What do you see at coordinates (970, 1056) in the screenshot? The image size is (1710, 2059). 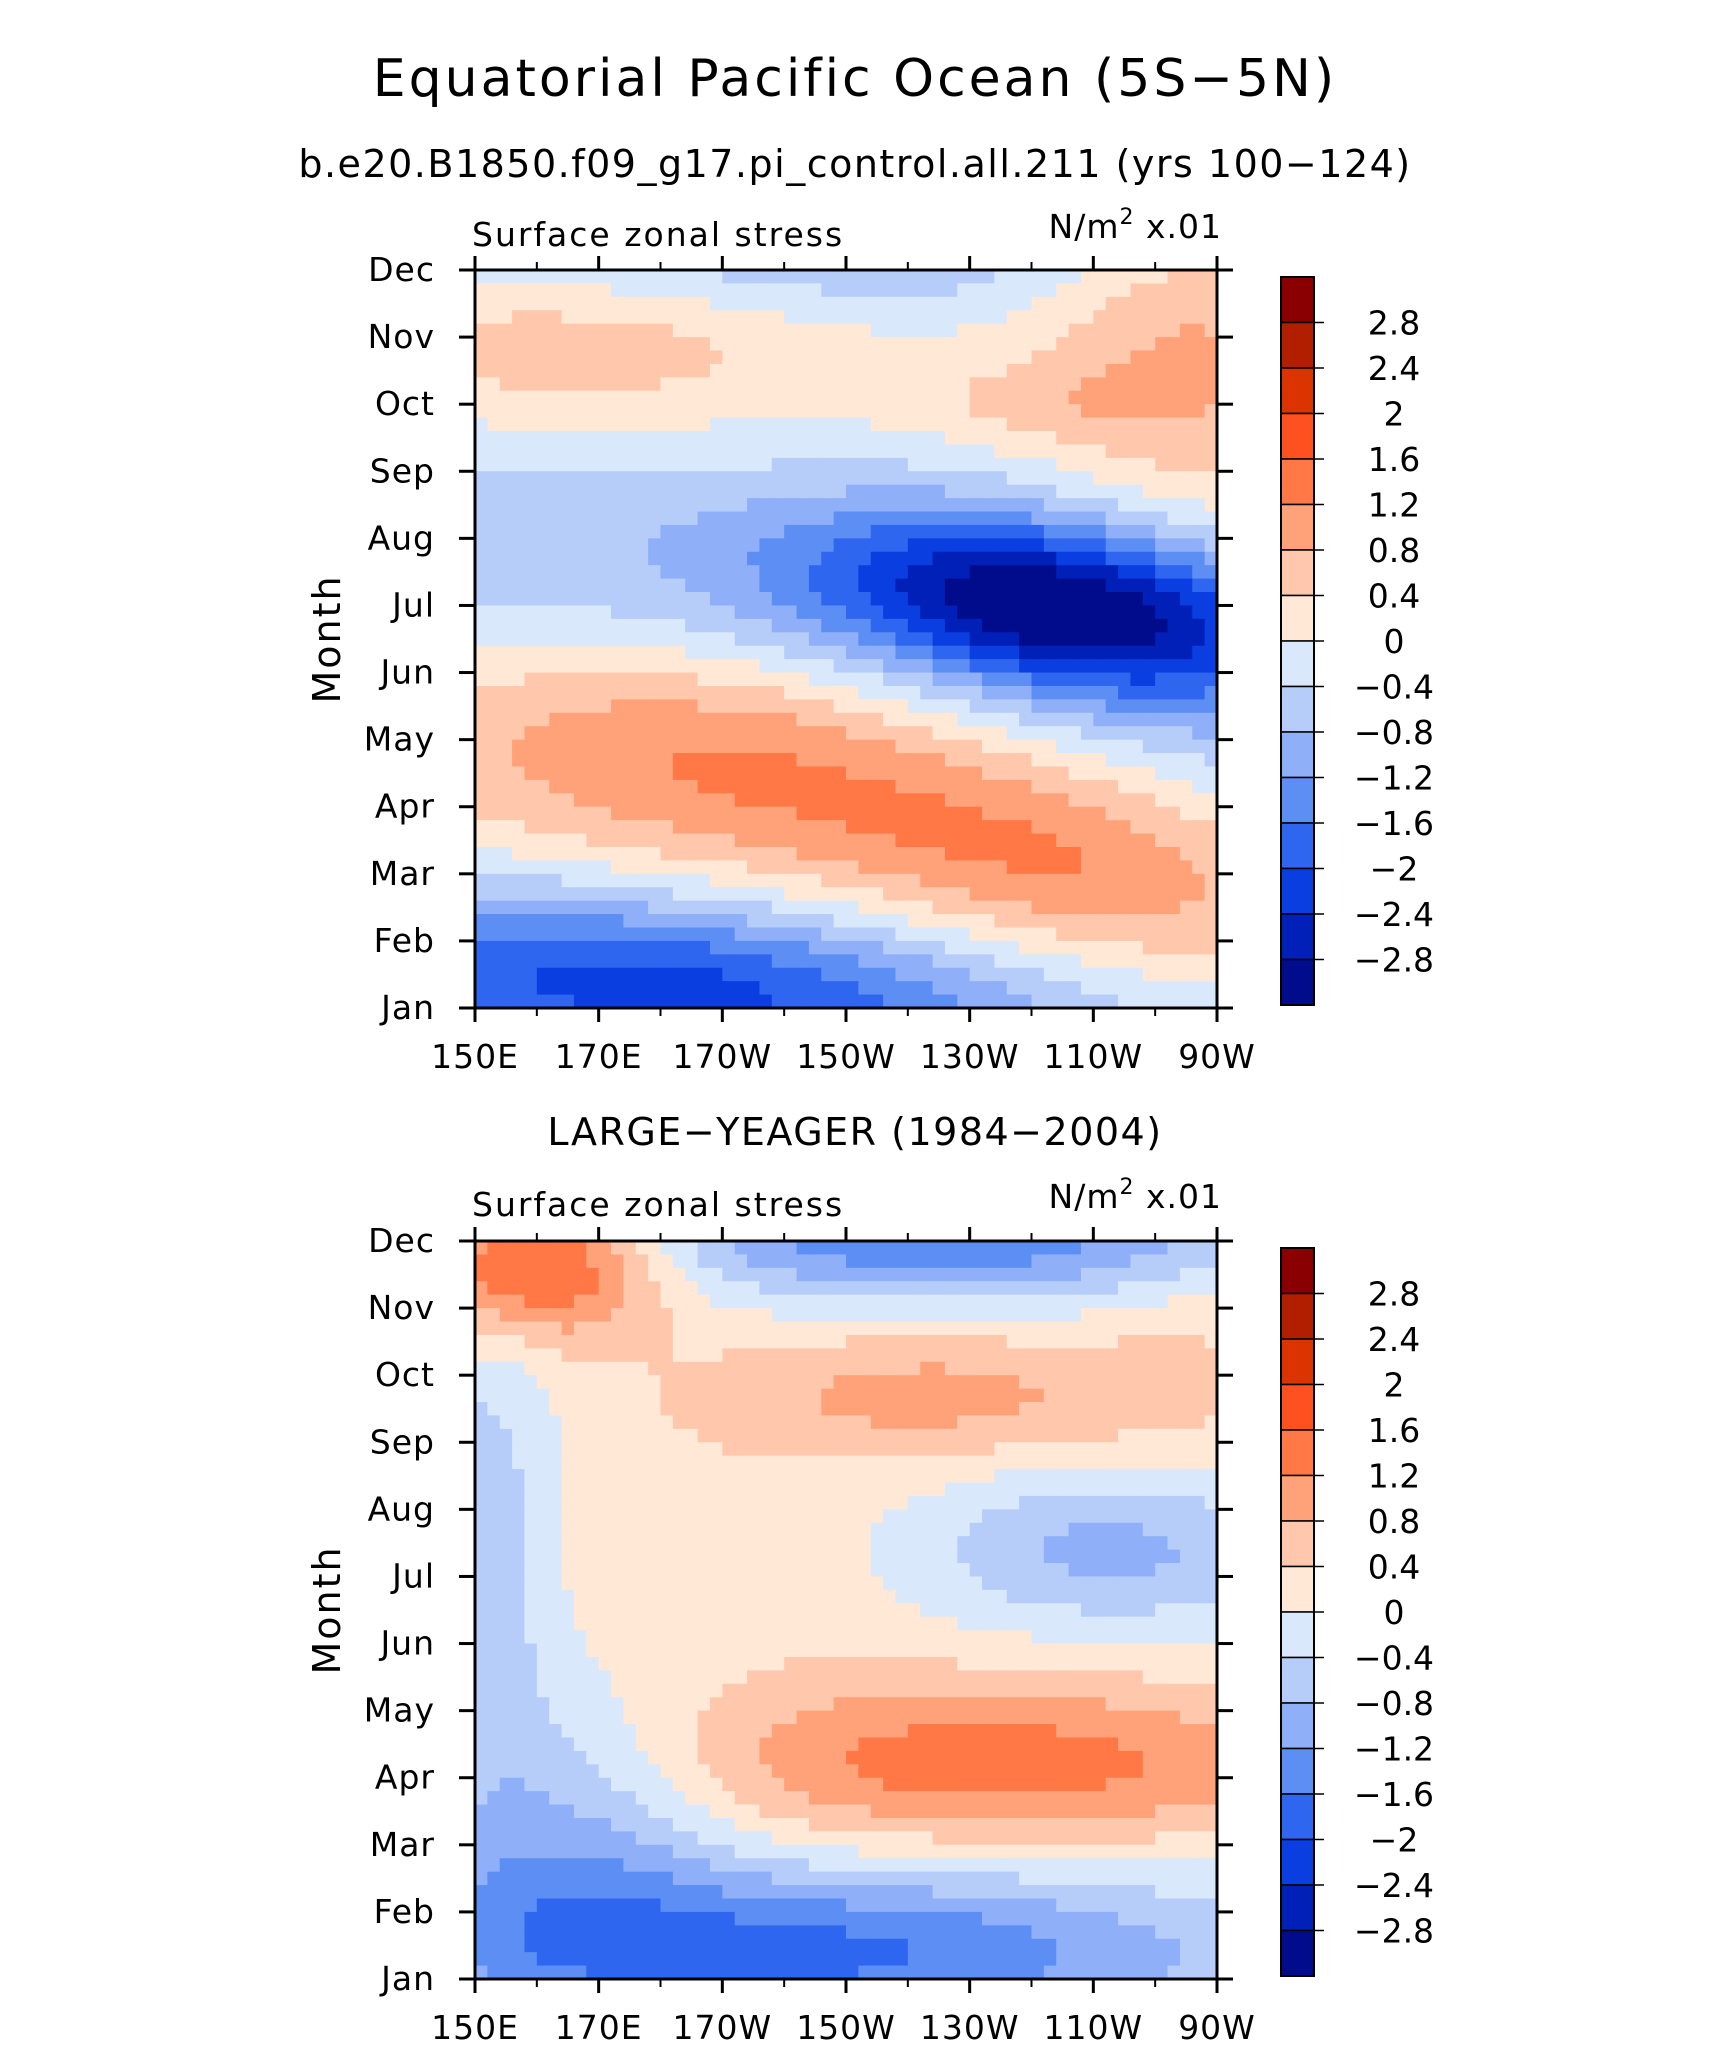 I see `x-tick-label: 130W` at bounding box center [970, 1056].